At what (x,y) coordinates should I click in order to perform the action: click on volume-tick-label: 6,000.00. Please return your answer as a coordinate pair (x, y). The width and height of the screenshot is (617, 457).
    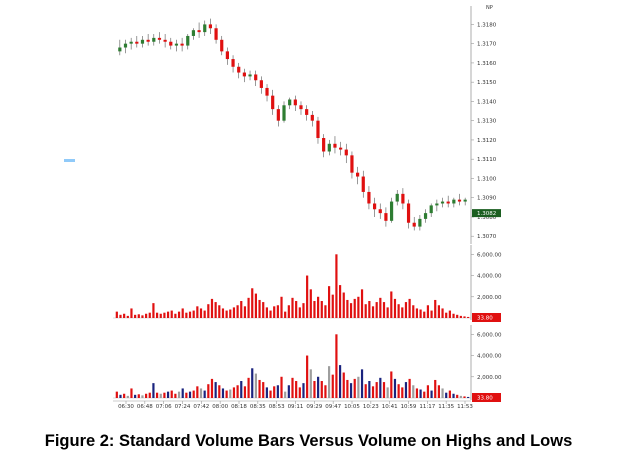
    Looking at the image, I should click on (489, 335).